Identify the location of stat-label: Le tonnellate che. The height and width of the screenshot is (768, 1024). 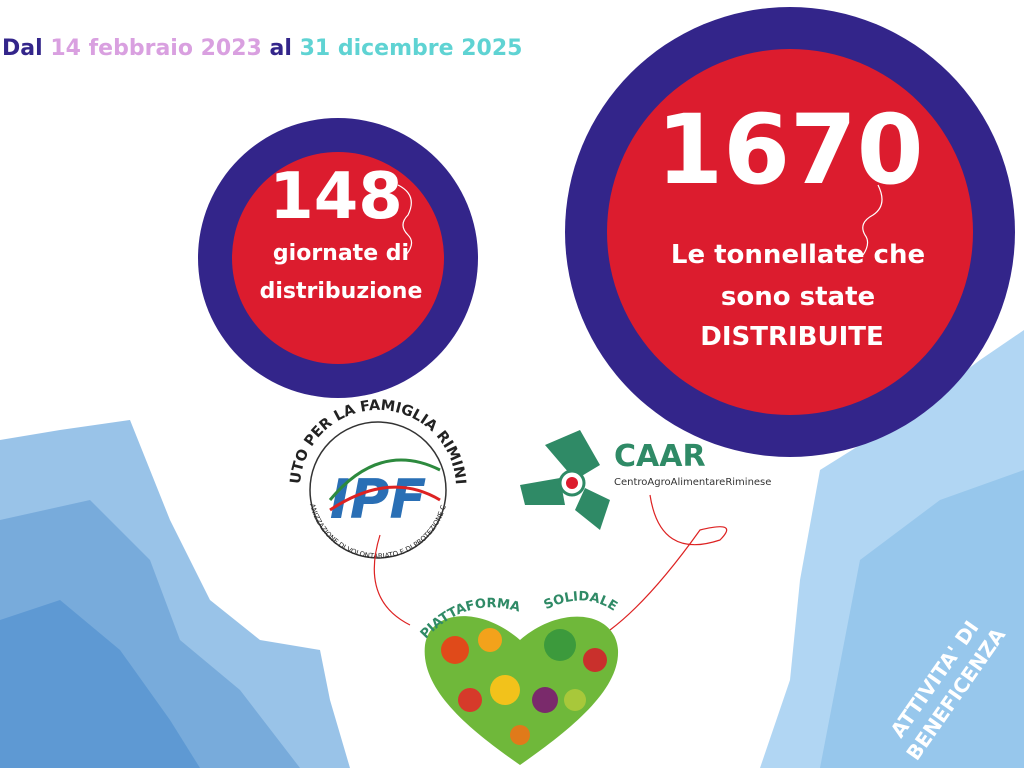
(798, 255).